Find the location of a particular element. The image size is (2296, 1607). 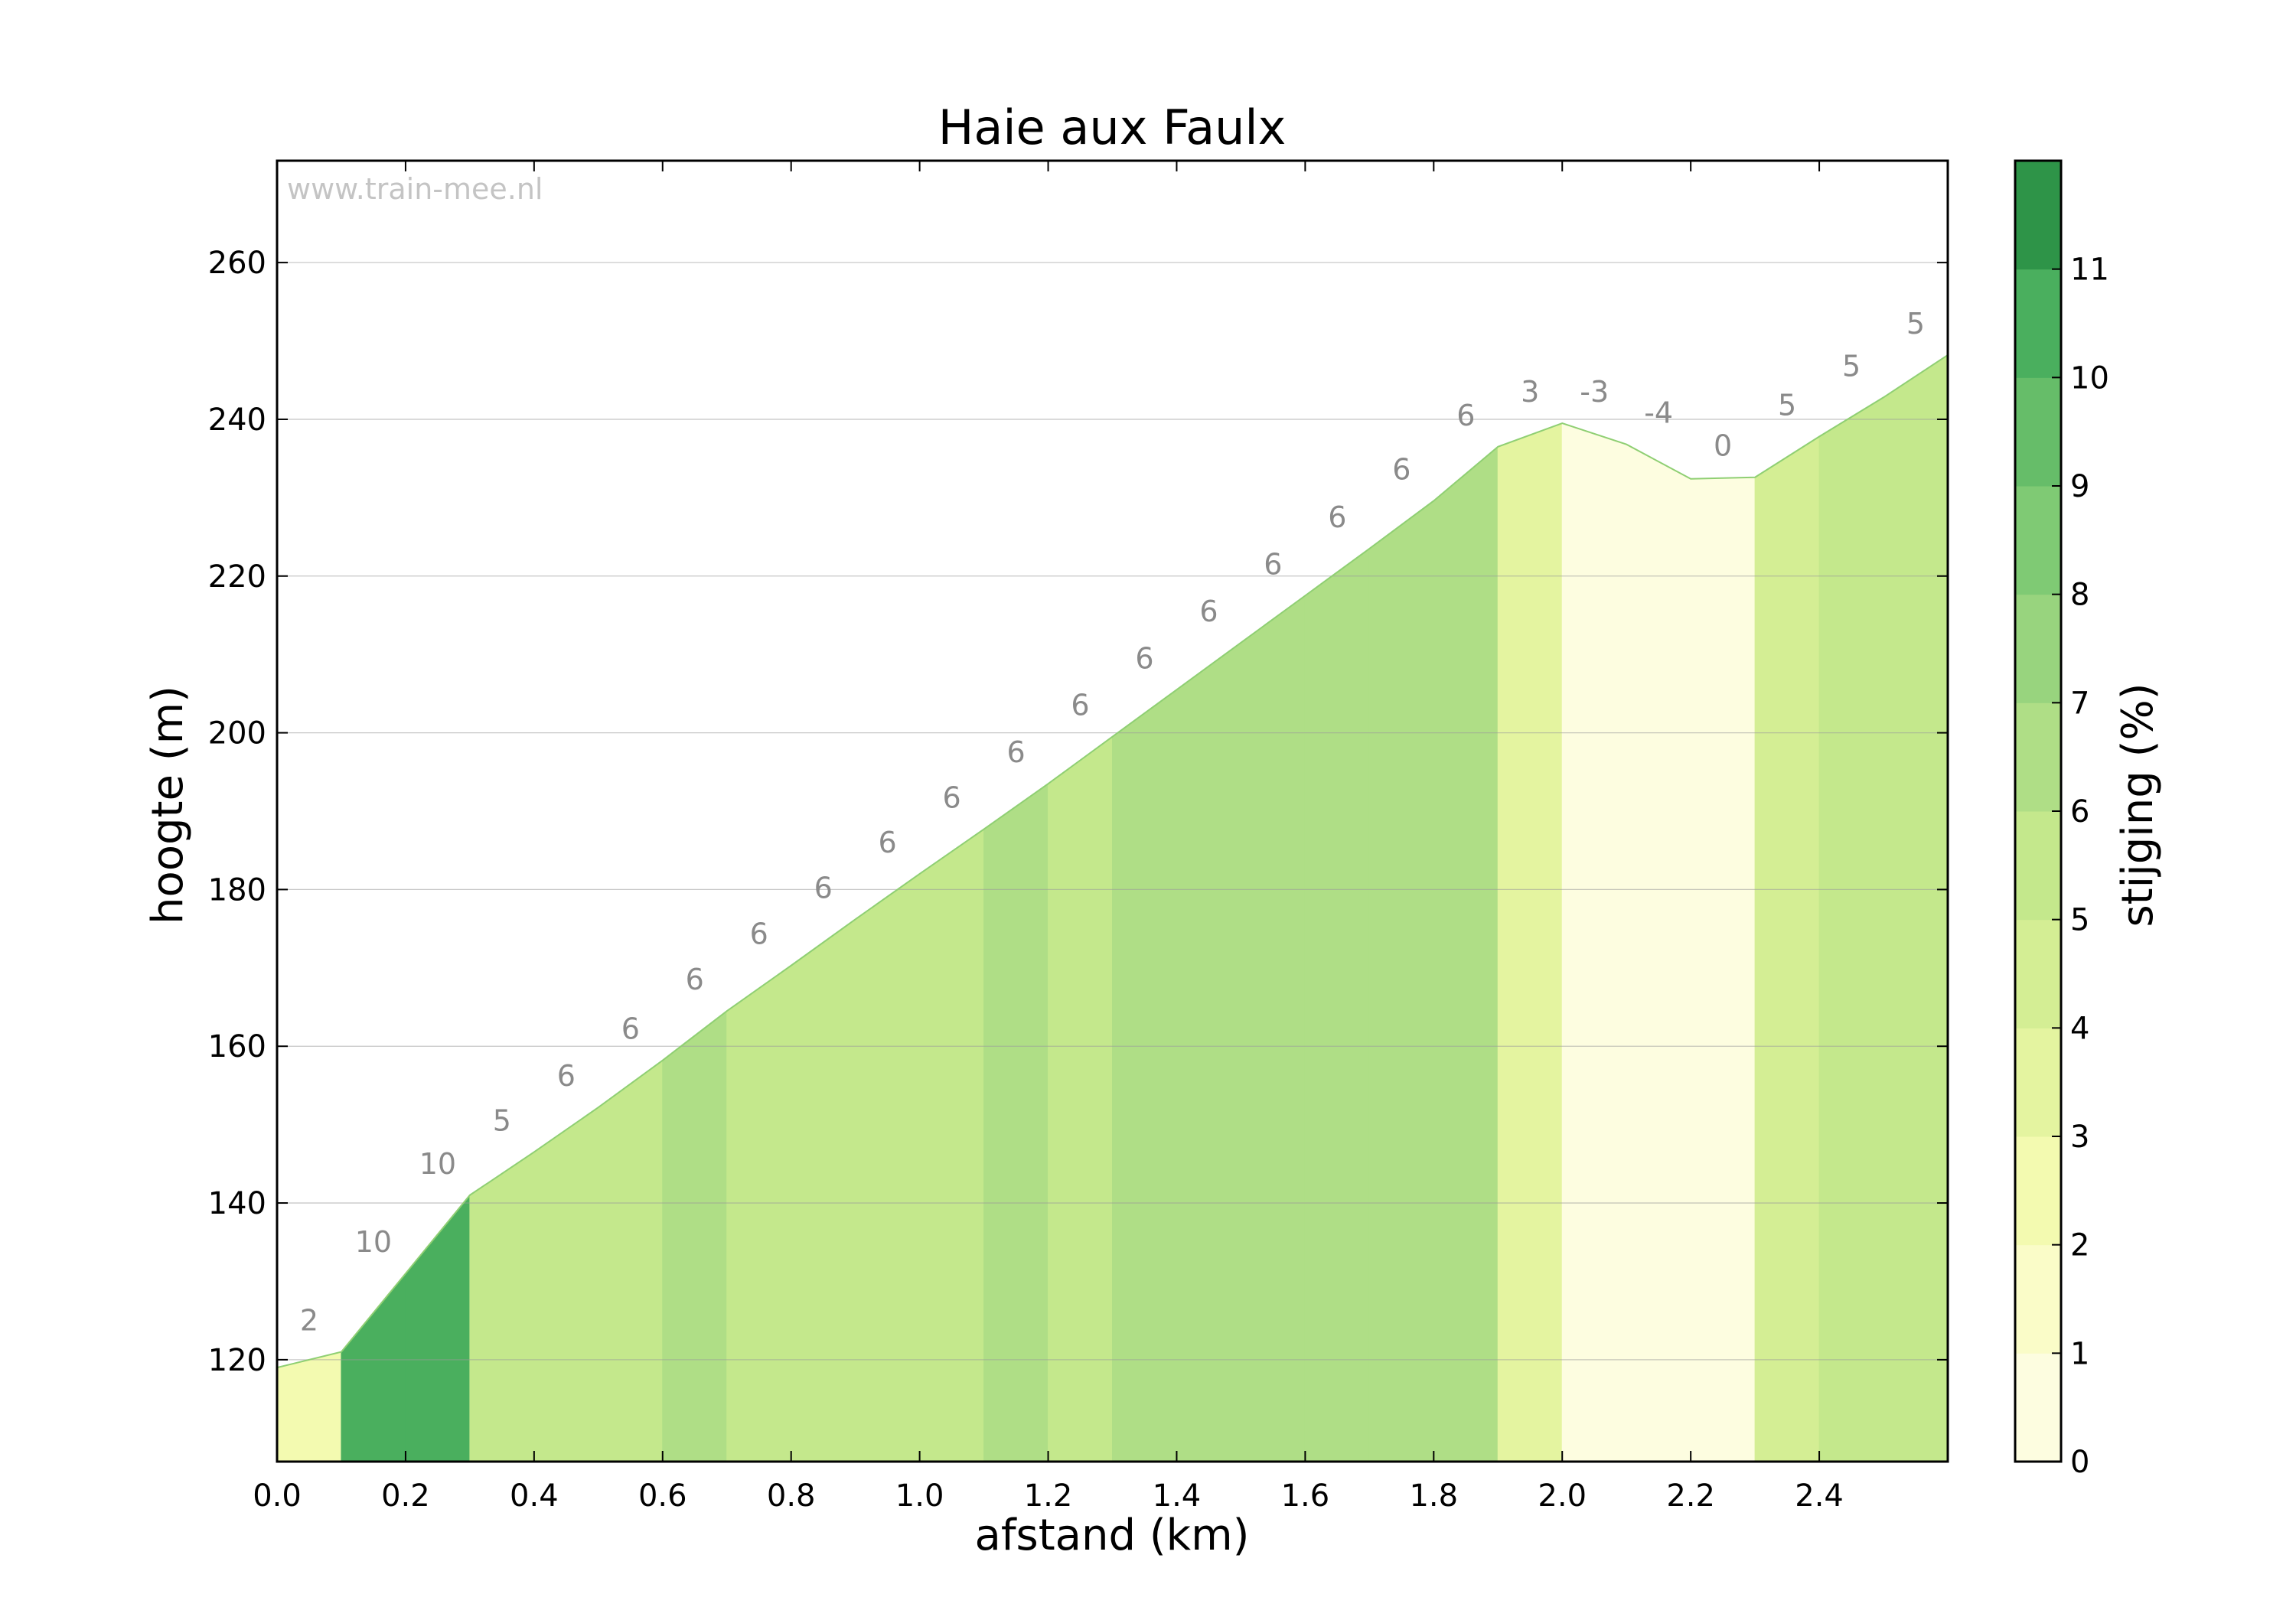

chart-title: Haie aux Faulx is located at coordinates (1112, 127).